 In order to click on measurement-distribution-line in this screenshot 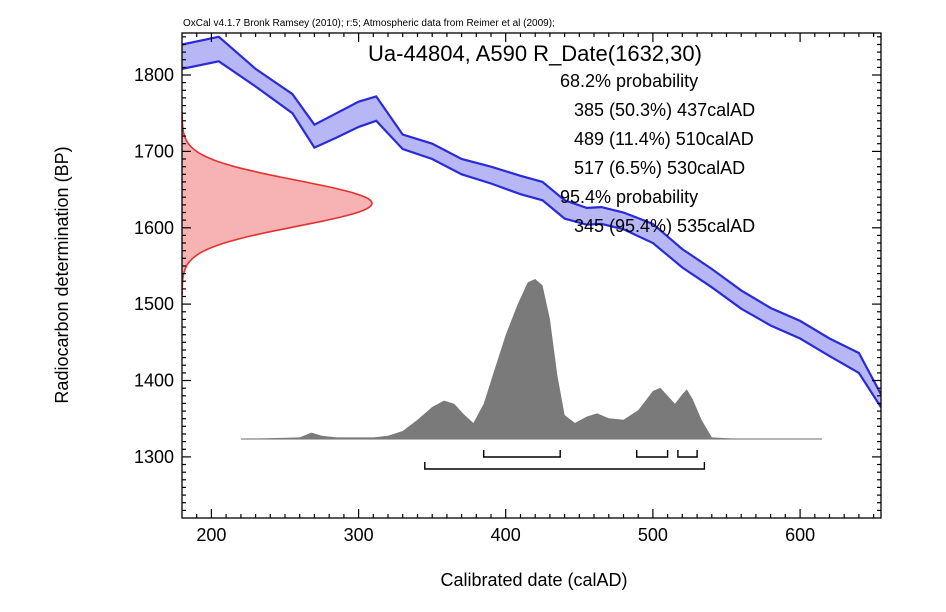, I will do `click(277, 203)`.